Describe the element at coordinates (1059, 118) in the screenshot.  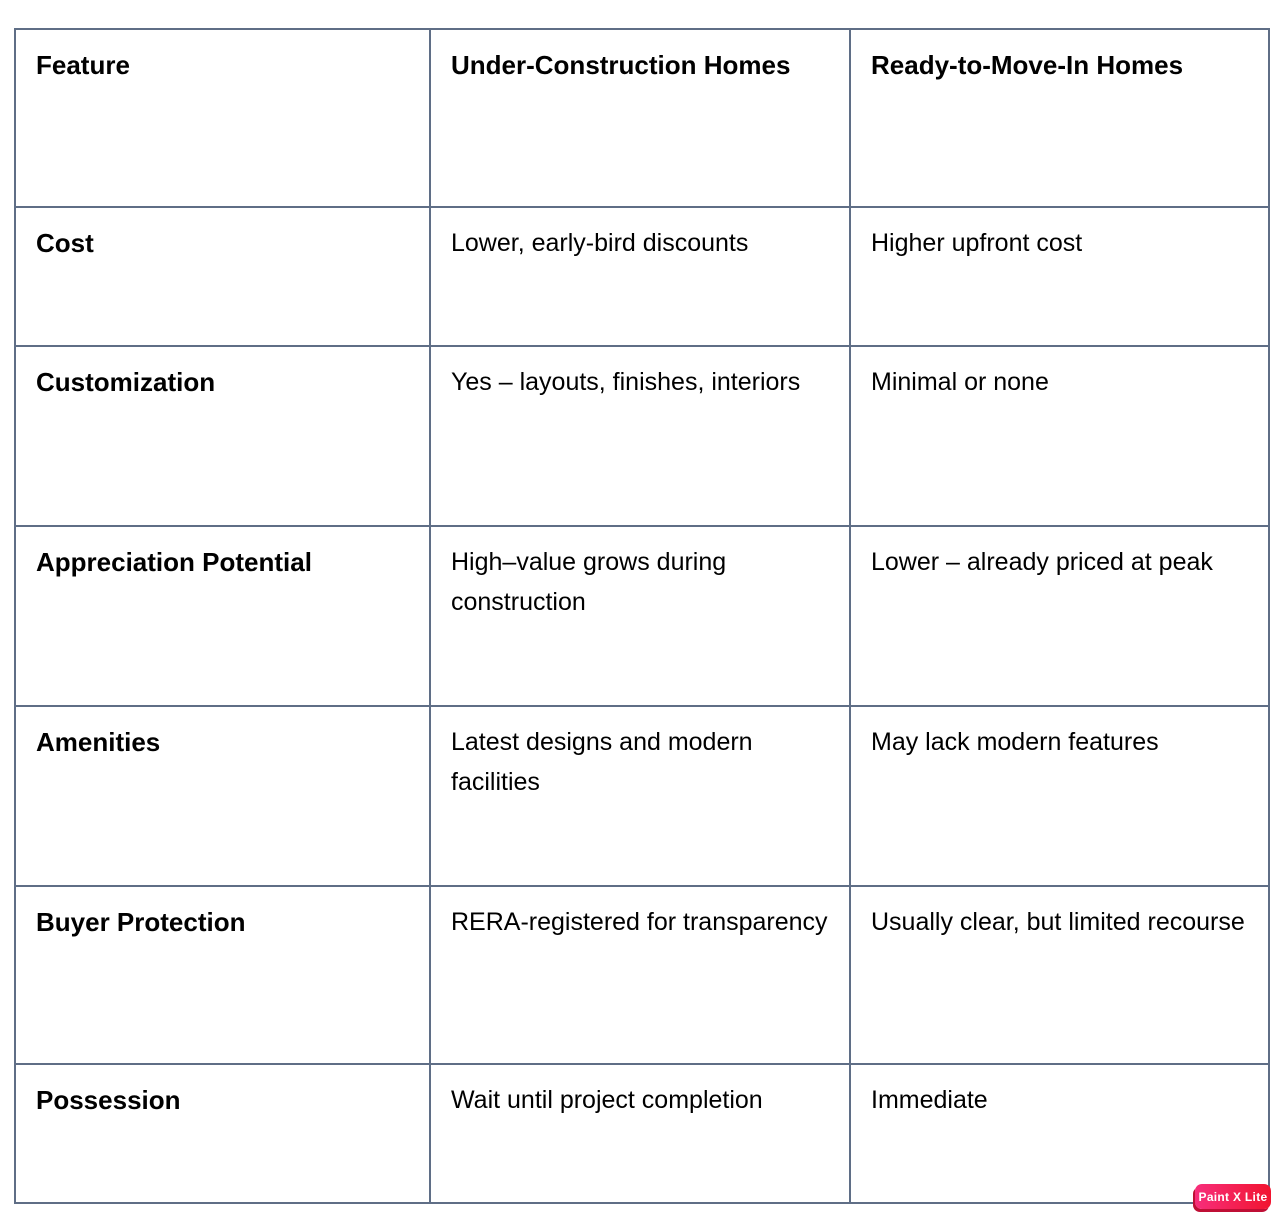
I see `column-header-ready-to-move: Ready-to-Move-In Homes` at that location.